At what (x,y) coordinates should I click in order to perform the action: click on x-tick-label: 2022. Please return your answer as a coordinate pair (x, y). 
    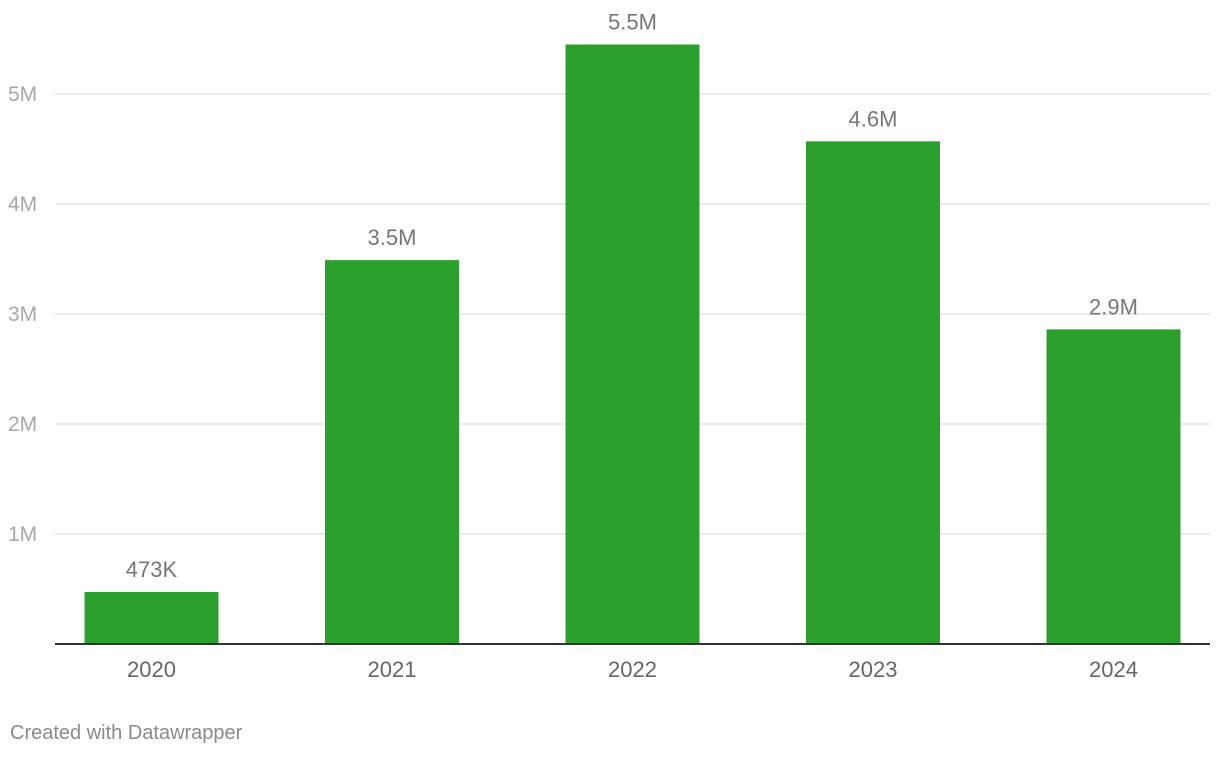
    Looking at the image, I should click on (632, 669).